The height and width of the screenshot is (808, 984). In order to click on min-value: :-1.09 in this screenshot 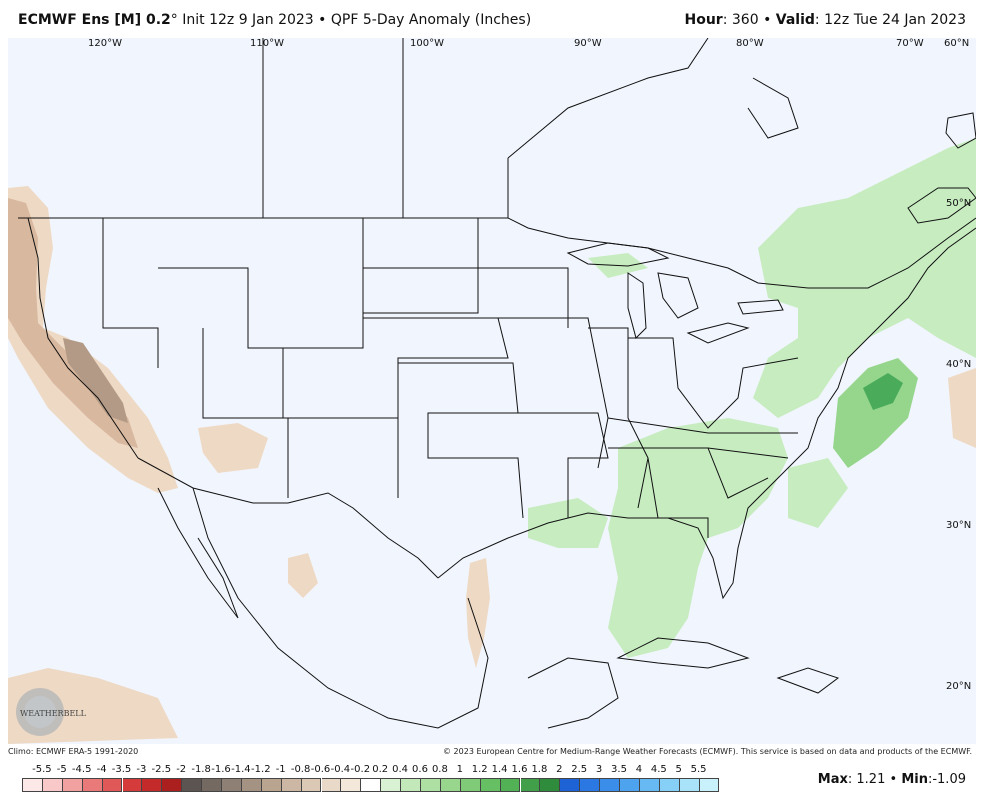, I will do `click(946, 779)`.